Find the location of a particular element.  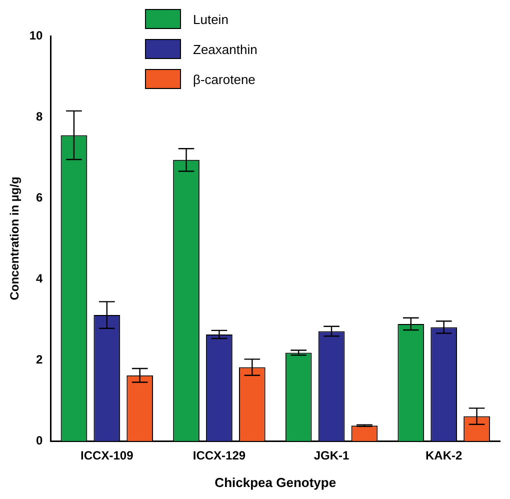

legend-label: Lutein is located at coordinates (210, 19).